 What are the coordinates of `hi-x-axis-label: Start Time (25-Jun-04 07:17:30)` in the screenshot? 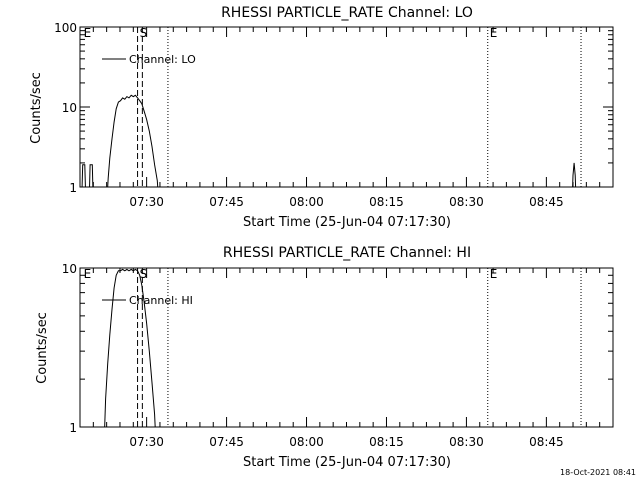 It's located at (347, 462).